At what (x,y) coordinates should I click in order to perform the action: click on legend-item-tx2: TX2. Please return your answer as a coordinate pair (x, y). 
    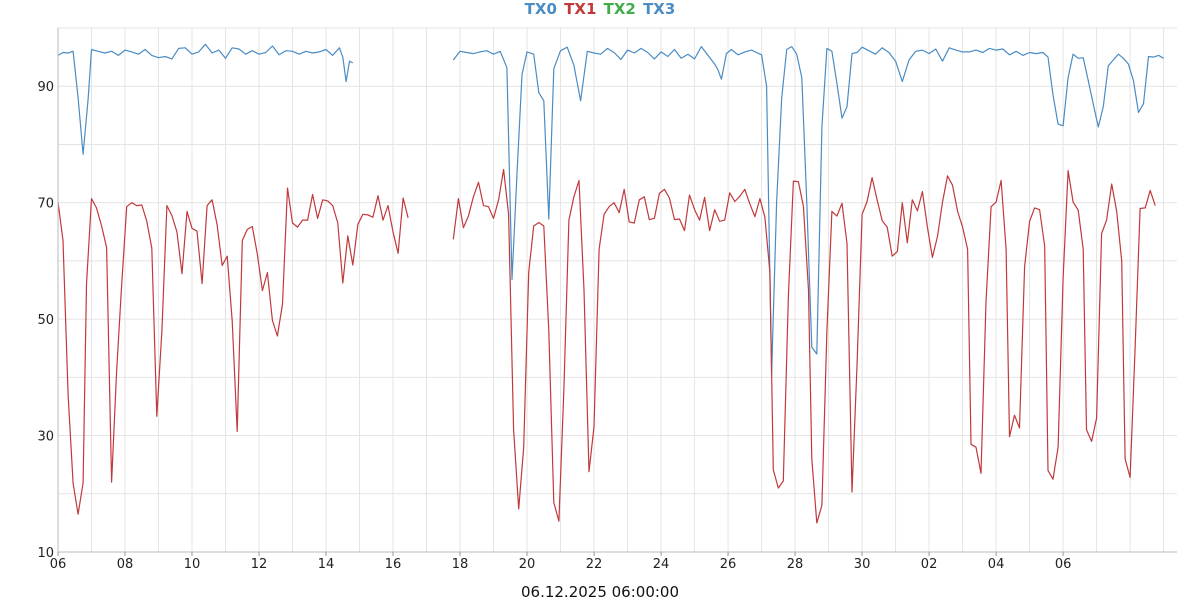
    Looking at the image, I should click on (619, 9).